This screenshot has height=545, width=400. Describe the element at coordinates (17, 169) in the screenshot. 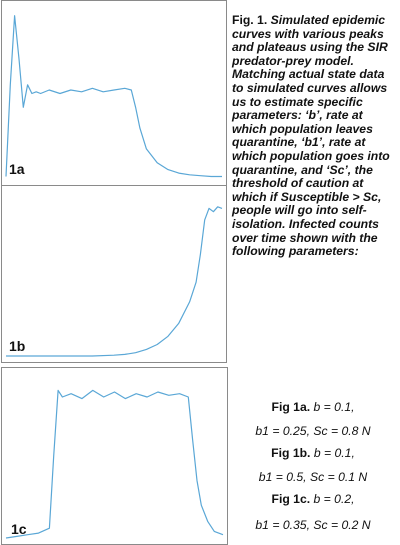

I see `panel-label-1a: 1a` at that location.